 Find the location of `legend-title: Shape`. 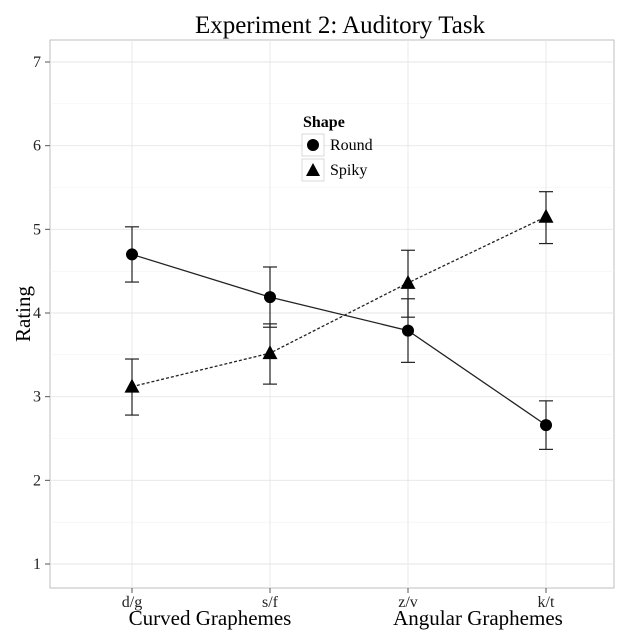

legend-title: Shape is located at coordinates (324, 122).